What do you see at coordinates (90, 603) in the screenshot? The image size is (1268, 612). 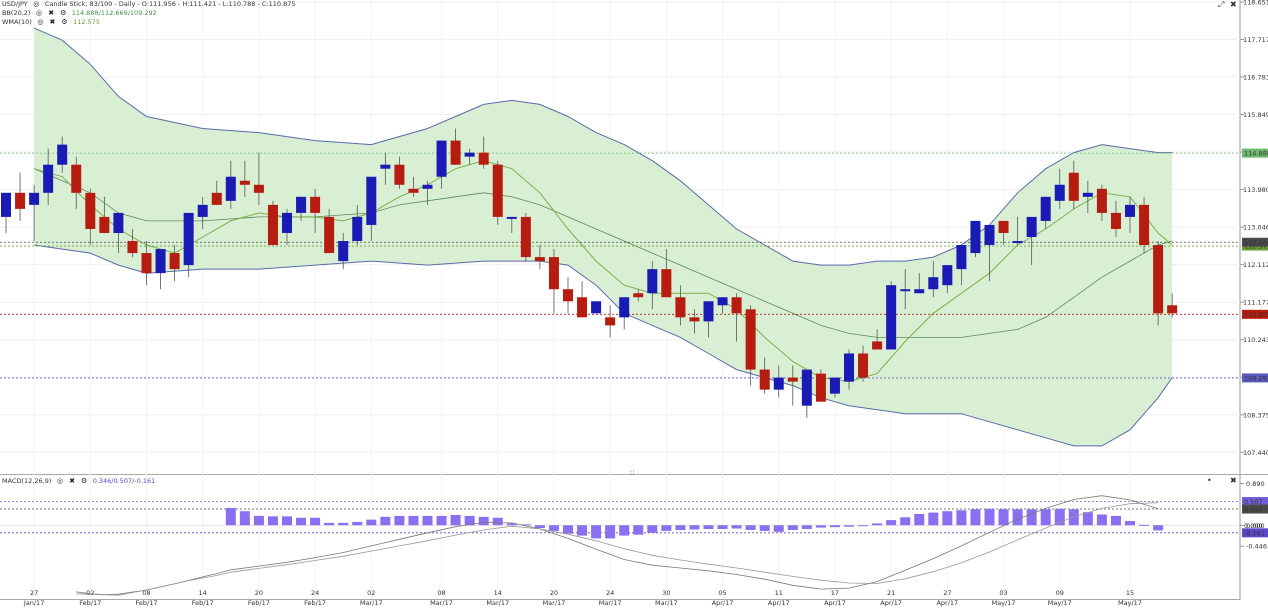 I see `x-tick-month: Feb/17` at bounding box center [90, 603].